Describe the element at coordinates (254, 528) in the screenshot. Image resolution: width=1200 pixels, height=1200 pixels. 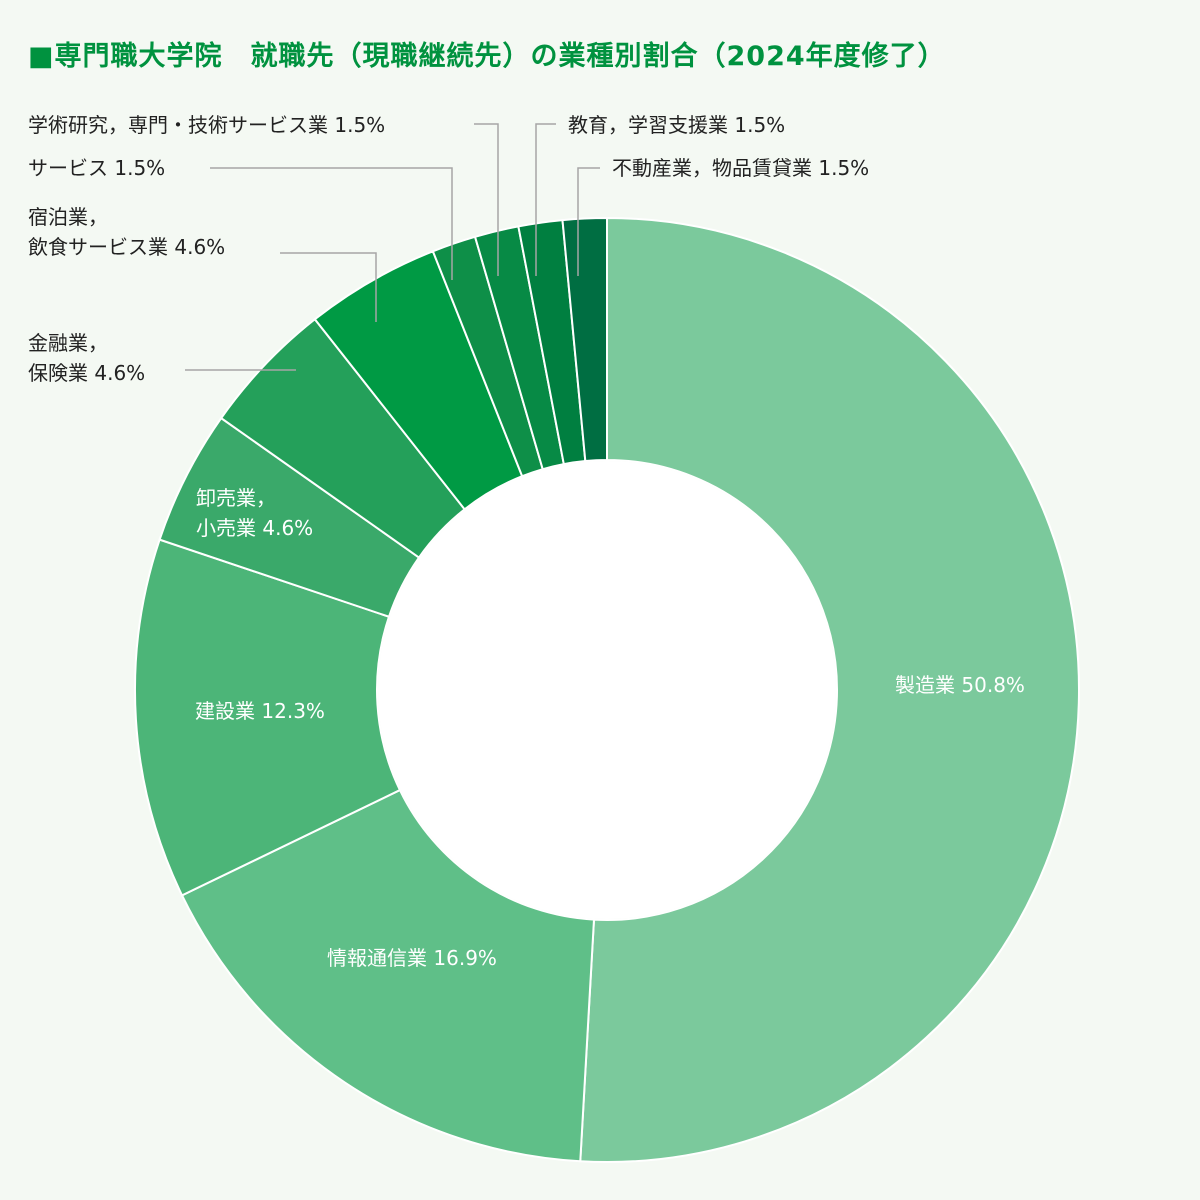
I see `slice-label-4-line-2: 小売業 4.6%` at that location.